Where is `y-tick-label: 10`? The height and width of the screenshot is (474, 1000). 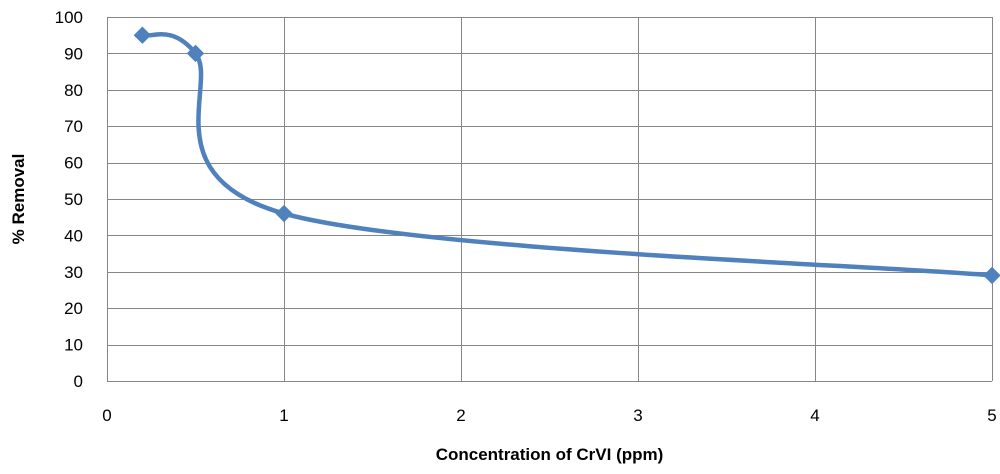
y-tick-label: 10 is located at coordinates (73, 345).